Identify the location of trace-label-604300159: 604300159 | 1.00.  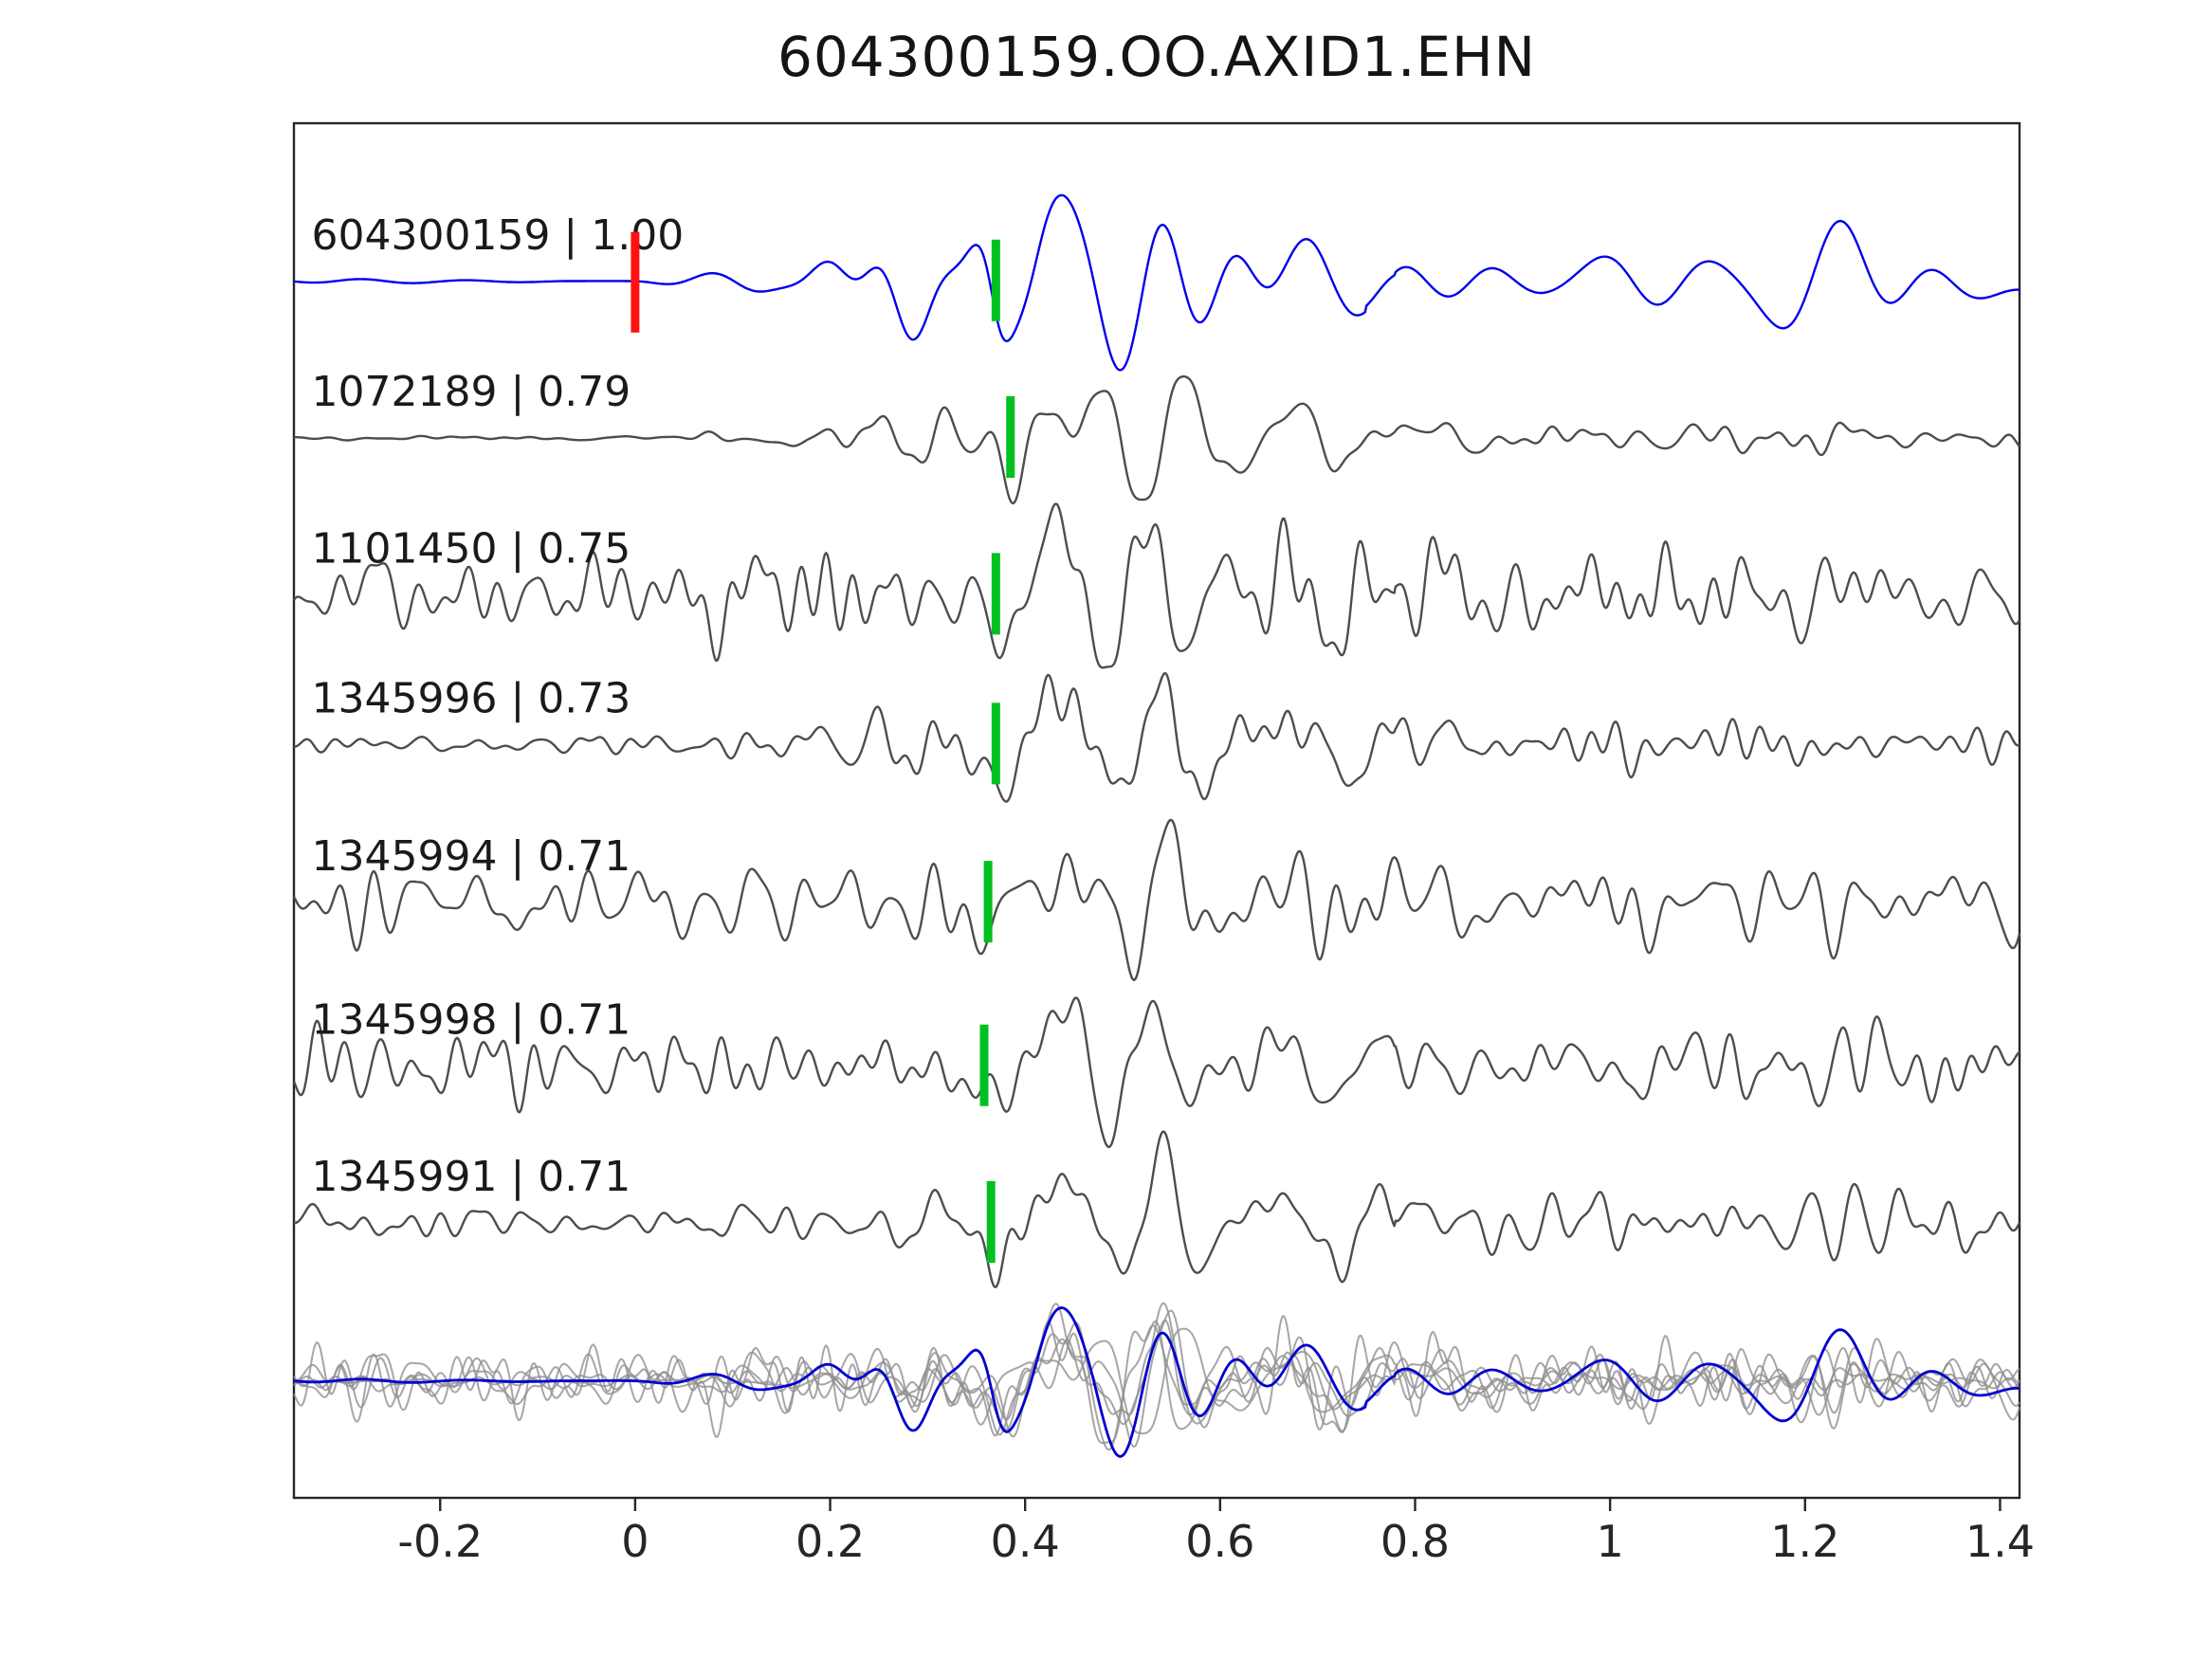
(498, 235).